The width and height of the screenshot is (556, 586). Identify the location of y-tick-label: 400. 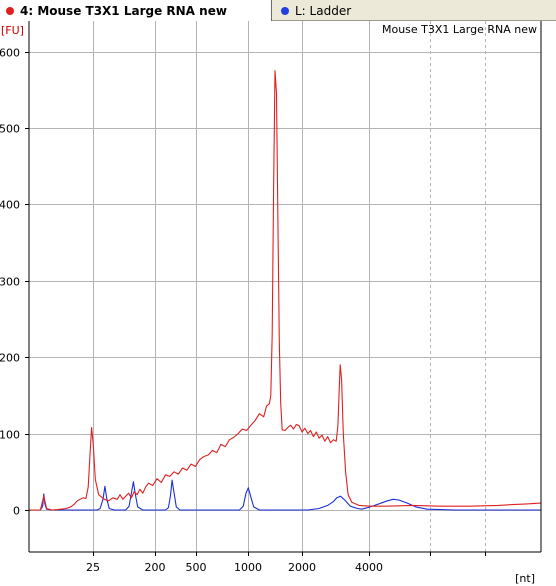
(10, 205).